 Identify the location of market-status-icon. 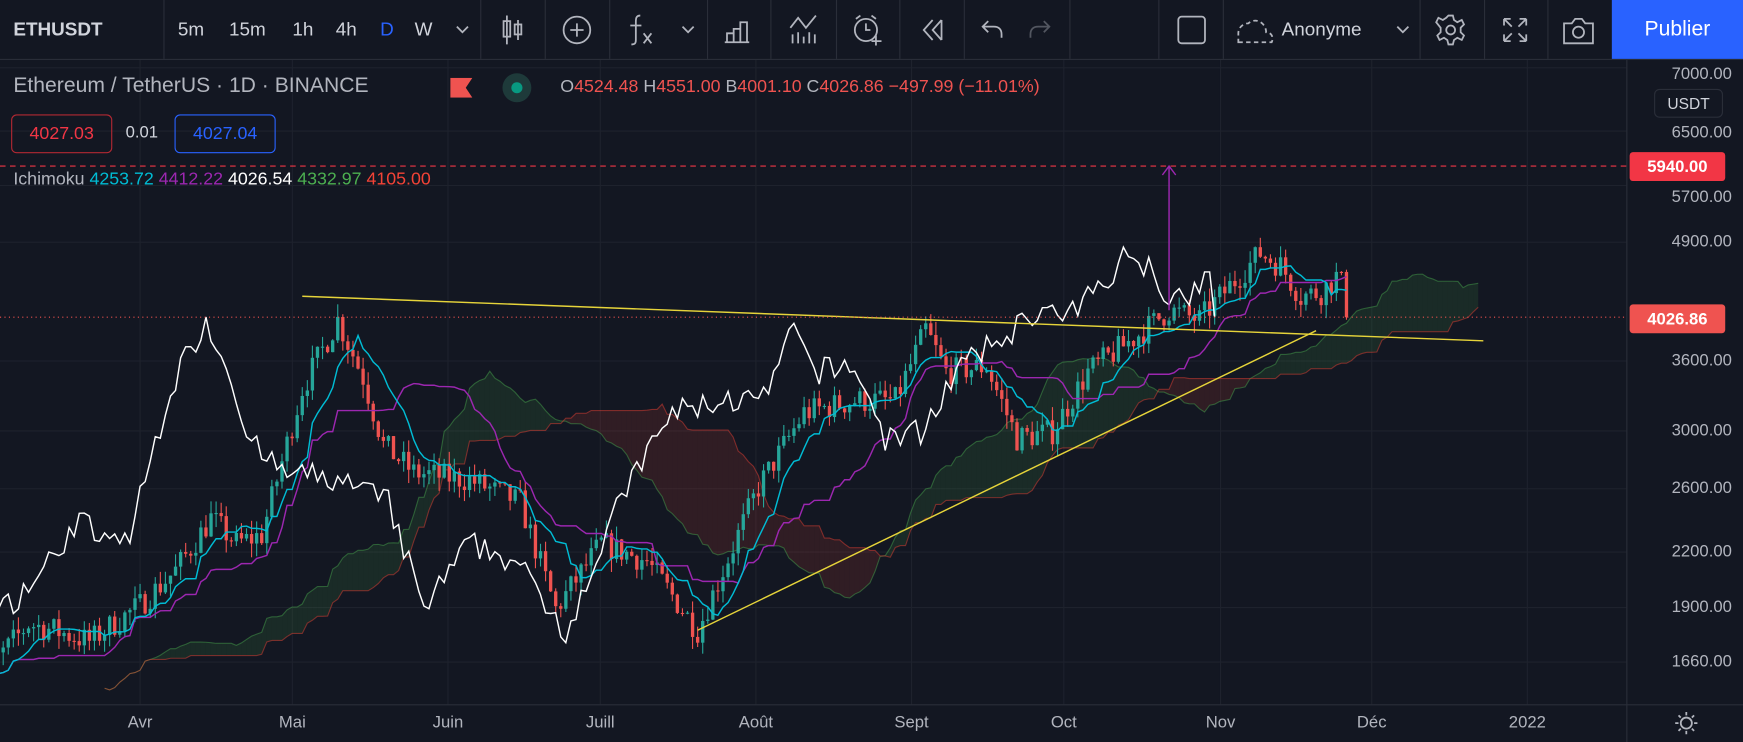
(517, 88).